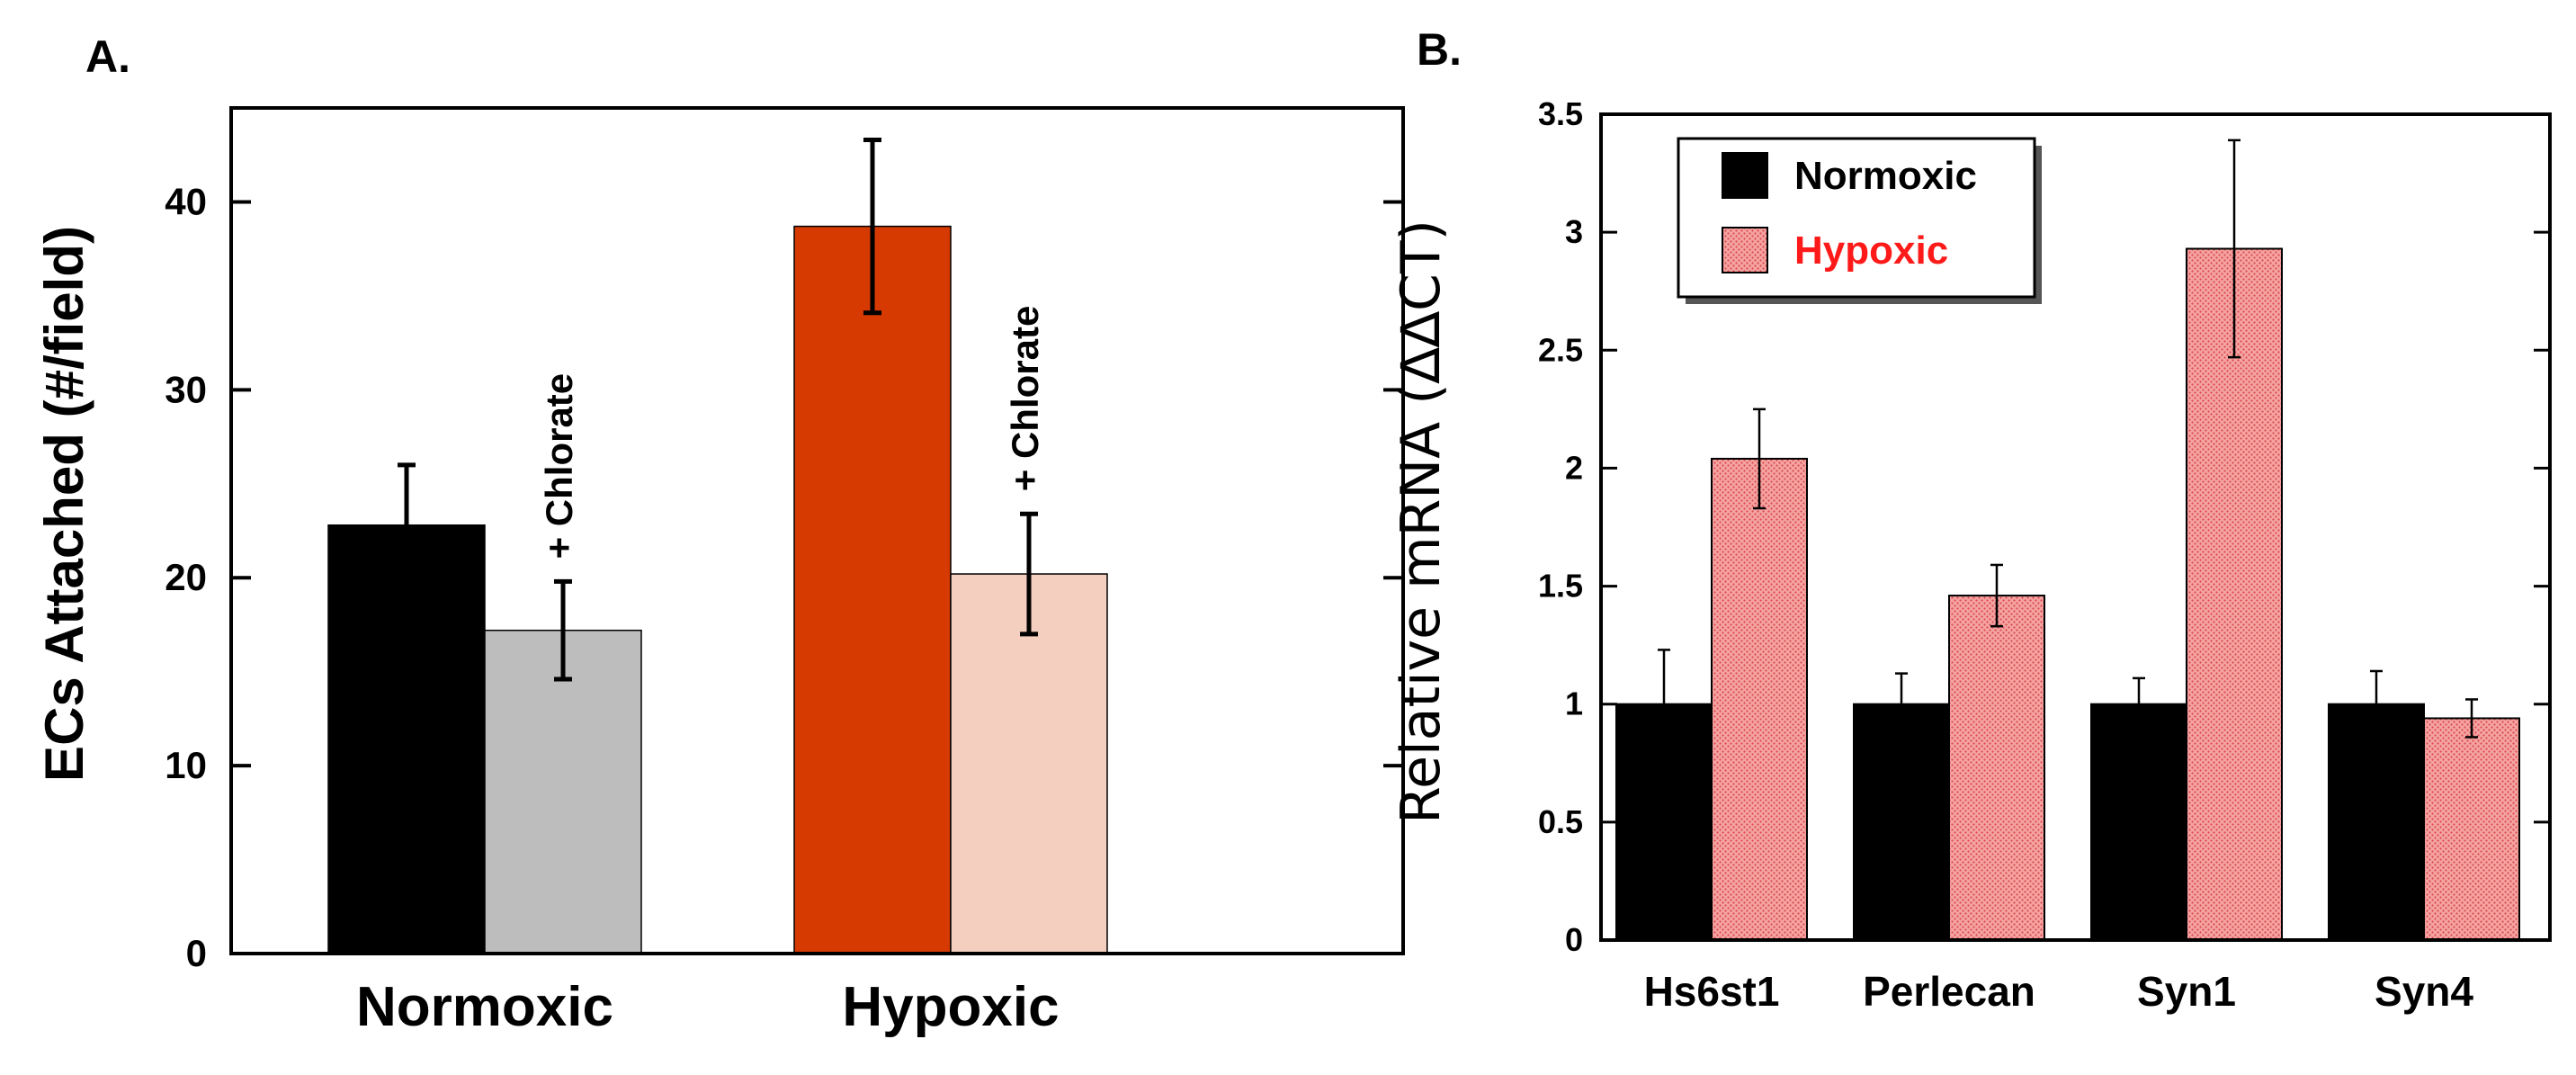  What do you see at coordinates (64, 504) in the screenshot?
I see `panel-a-y-axis-label: ECs Attached (#/field)` at bounding box center [64, 504].